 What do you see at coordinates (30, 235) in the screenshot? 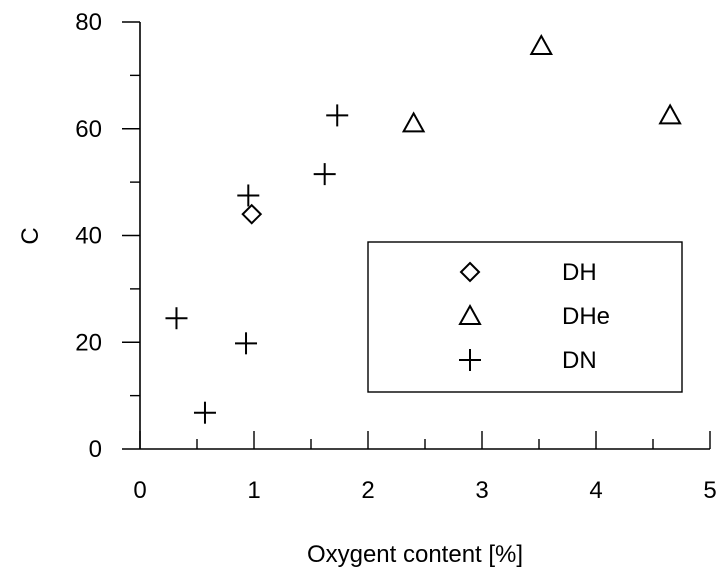
I see `y-axis-title: C` at bounding box center [30, 235].